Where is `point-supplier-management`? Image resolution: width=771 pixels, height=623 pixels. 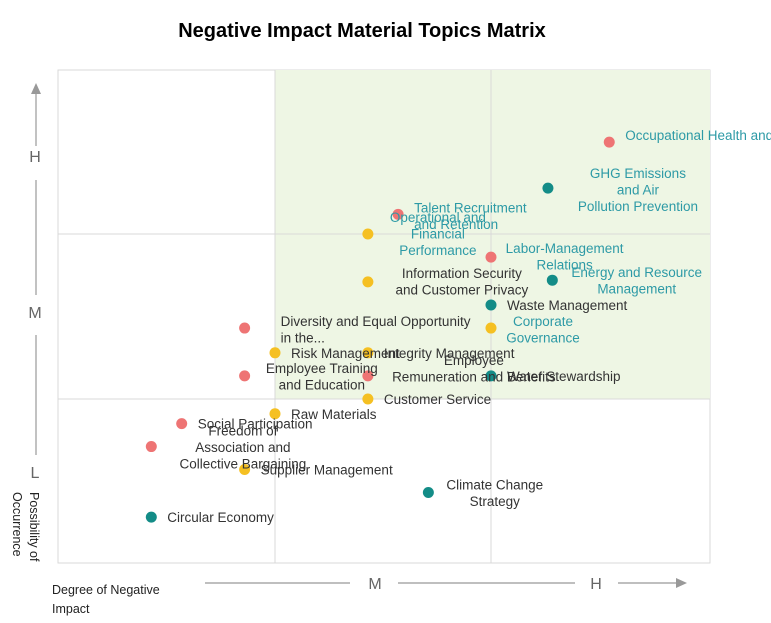 point-supplier-management is located at coordinates (245, 470).